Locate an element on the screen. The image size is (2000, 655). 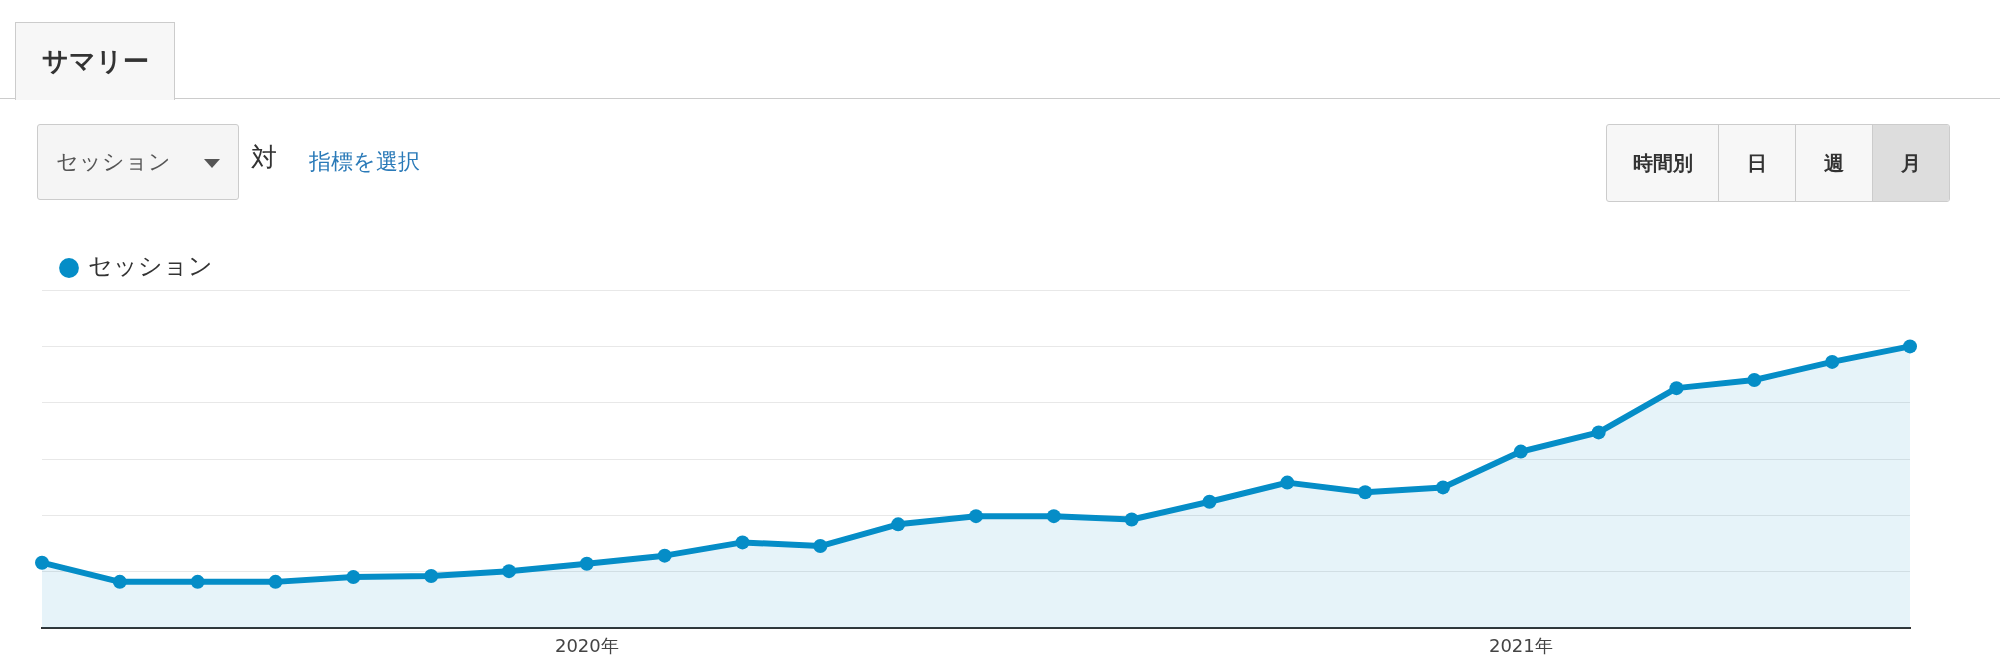
text: 月 is located at coordinates (1911, 163).